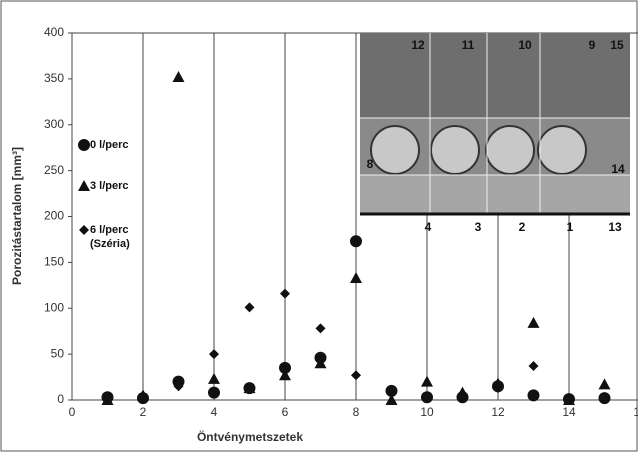  Describe the element at coordinates (498, 412) in the screenshot. I see `x-tick-label: 12` at that location.